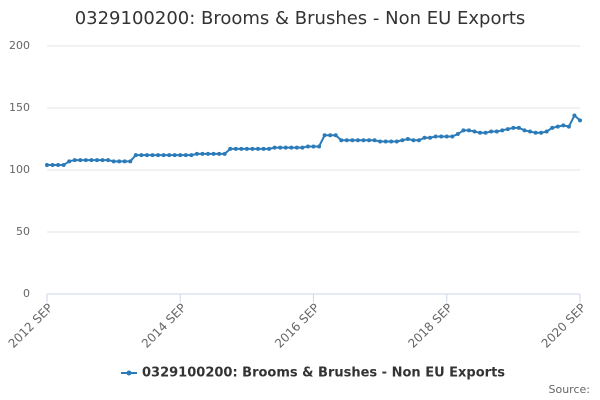 This screenshot has width=600, height=400. I want to click on x-tick-label: 2018 SEP, so click(430, 326).